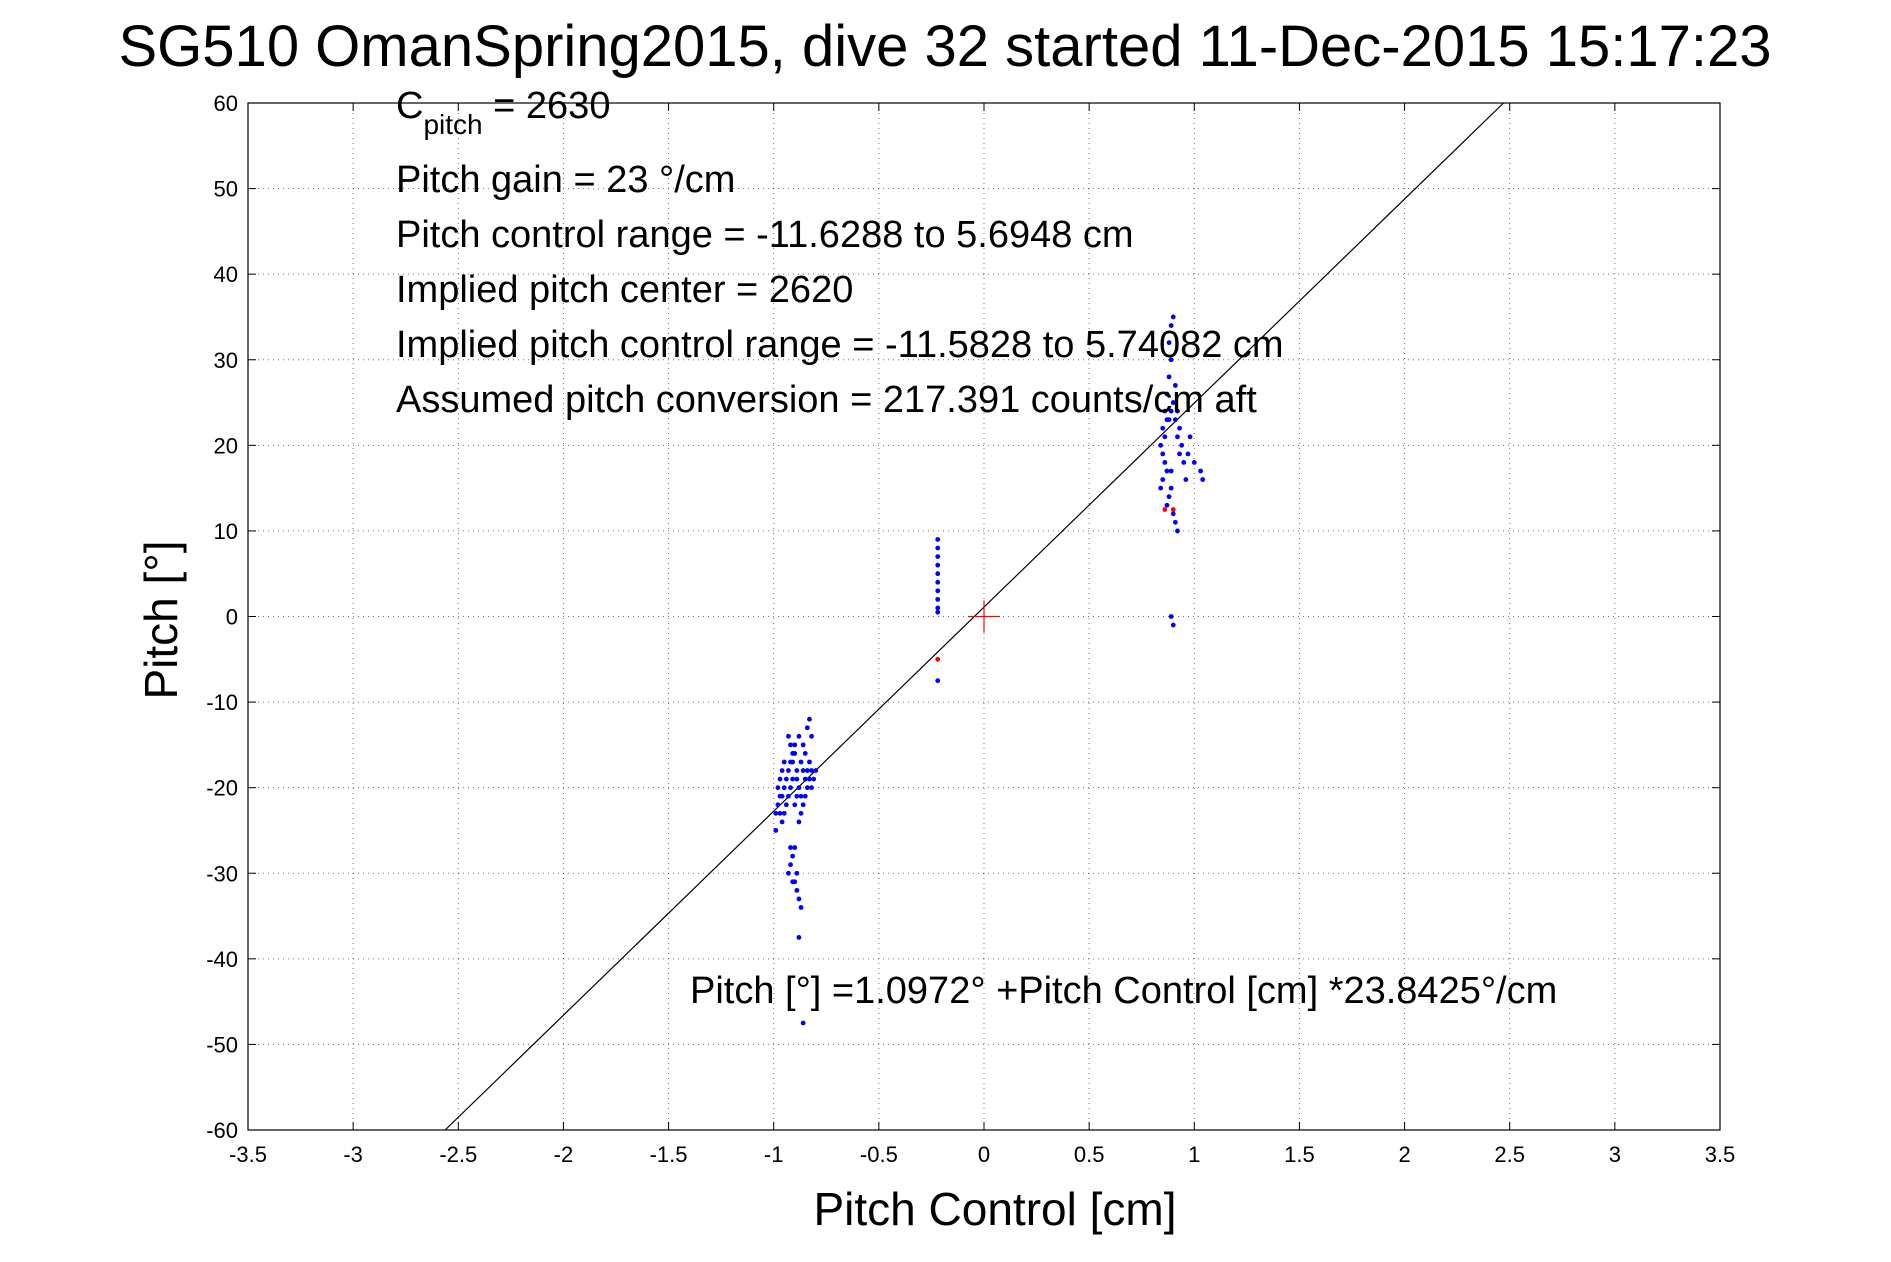  Describe the element at coordinates (226, 531) in the screenshot. I see `y-tick-label: 10` at that location.